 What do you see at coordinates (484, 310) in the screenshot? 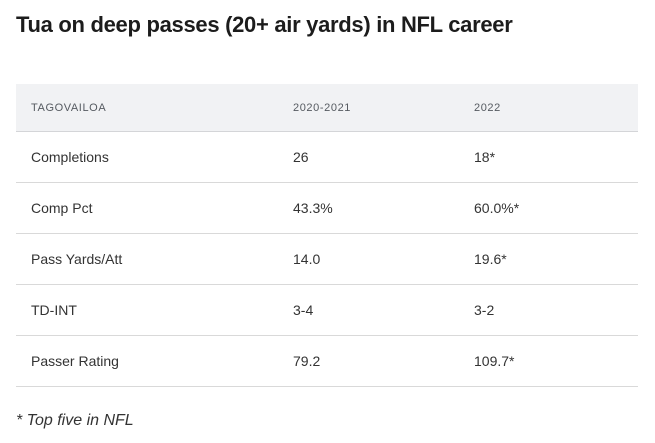
I see `value-2022: 3-2` at bounding box center [484, 310].